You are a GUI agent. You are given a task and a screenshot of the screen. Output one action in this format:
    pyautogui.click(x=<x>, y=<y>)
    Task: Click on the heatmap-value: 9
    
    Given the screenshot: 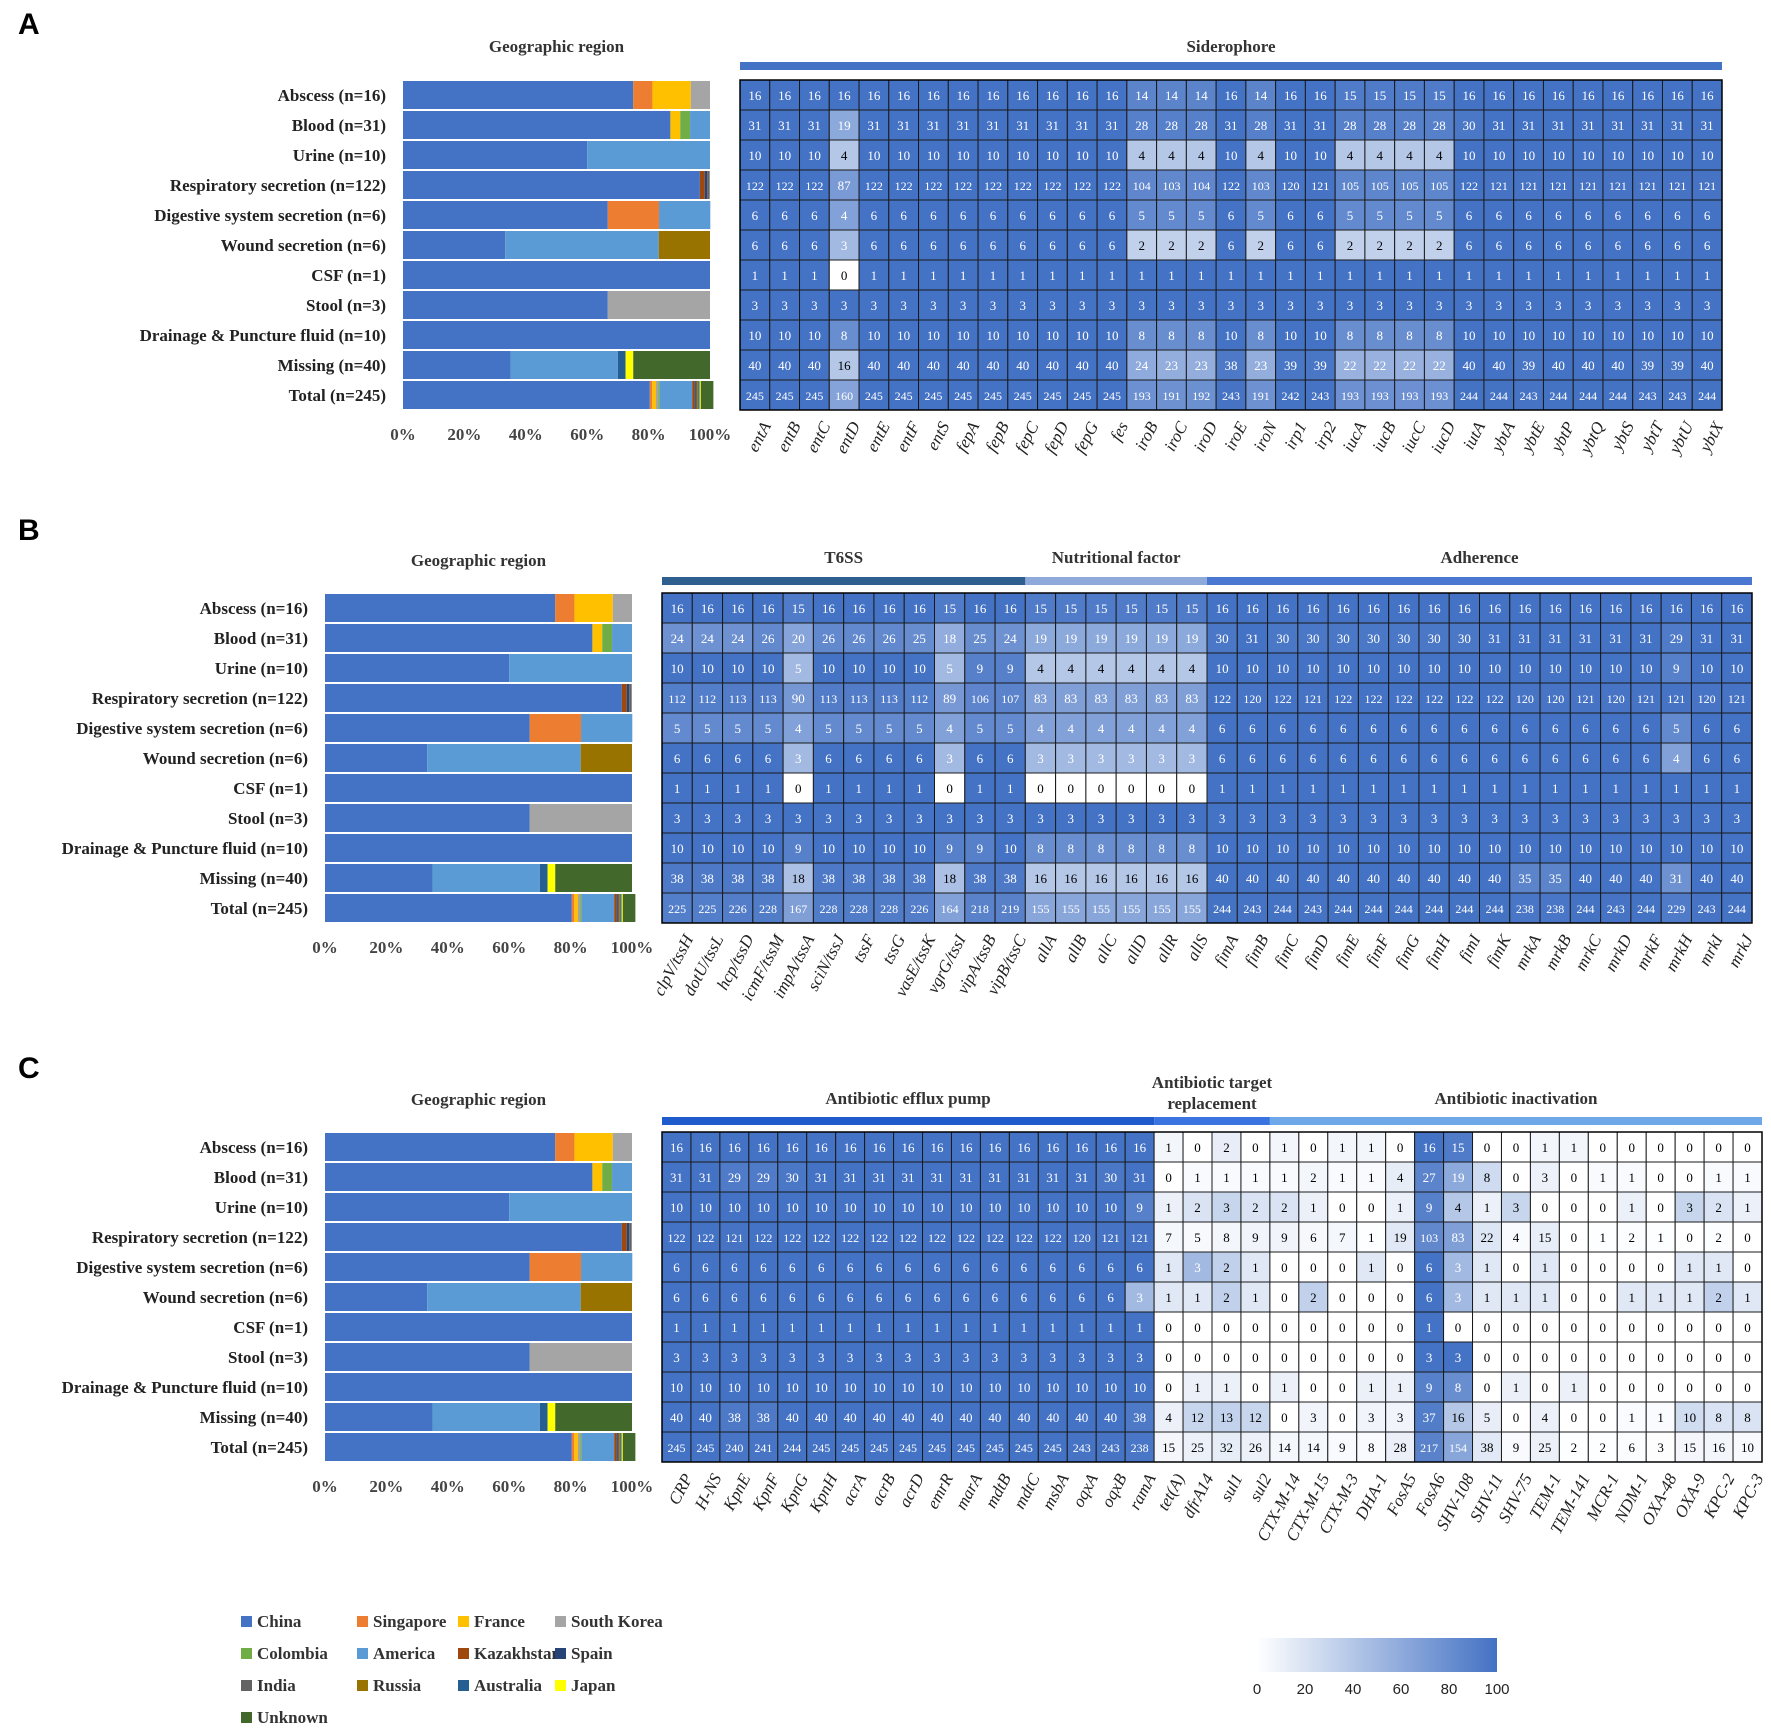 What is the action you would take?
    pyautogui.click(x=1010, y=668)
    